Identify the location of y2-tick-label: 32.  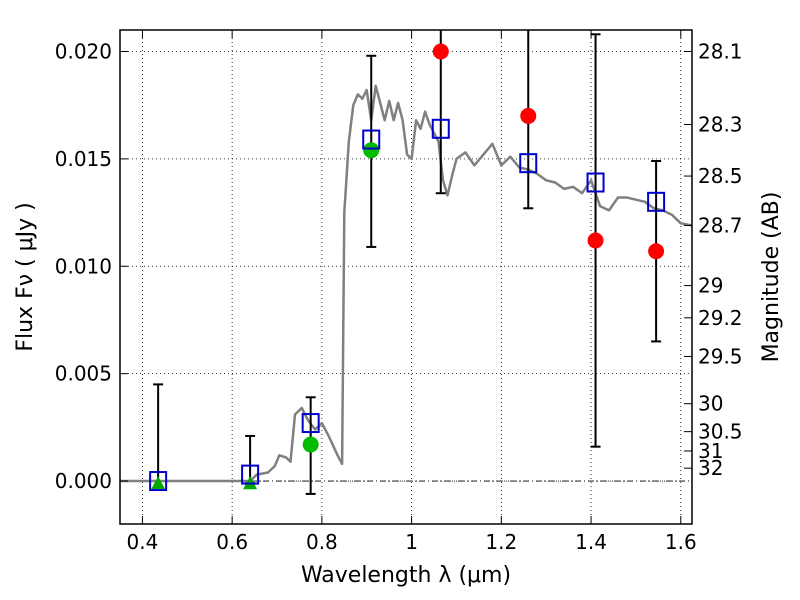
(710, 468).